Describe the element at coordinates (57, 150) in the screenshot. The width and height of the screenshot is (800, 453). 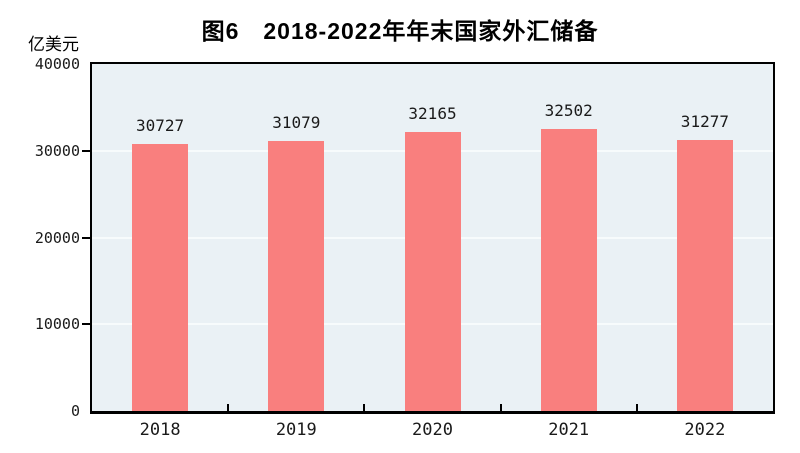
I see `y-axis-tick-label: 30000` at that location.